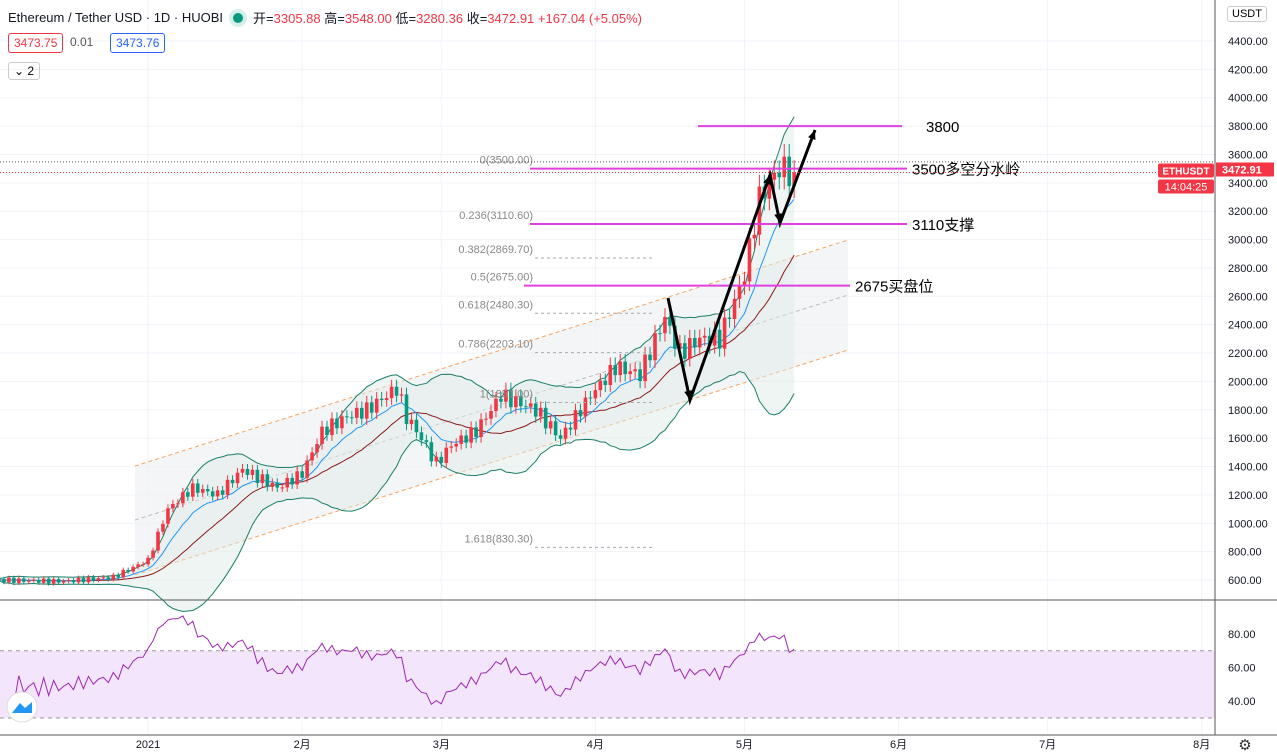 The height and width of the screenshot is (755, 1277). I want to click on price-tick: 1600.00, so click(1248, 439).